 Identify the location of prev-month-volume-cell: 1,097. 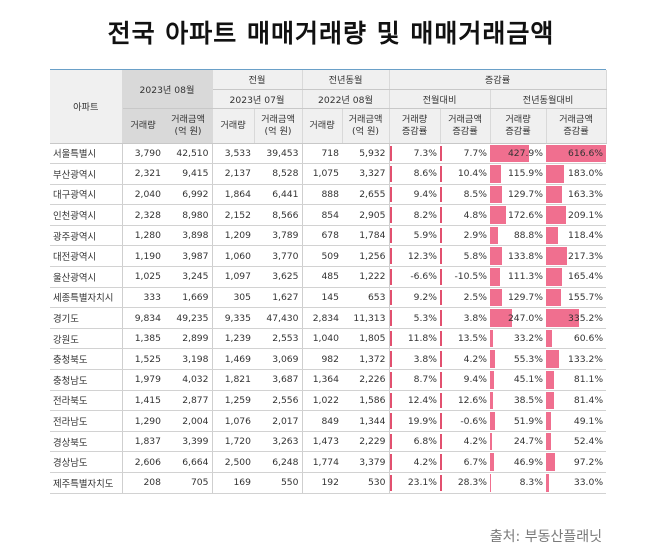
(232, 277).